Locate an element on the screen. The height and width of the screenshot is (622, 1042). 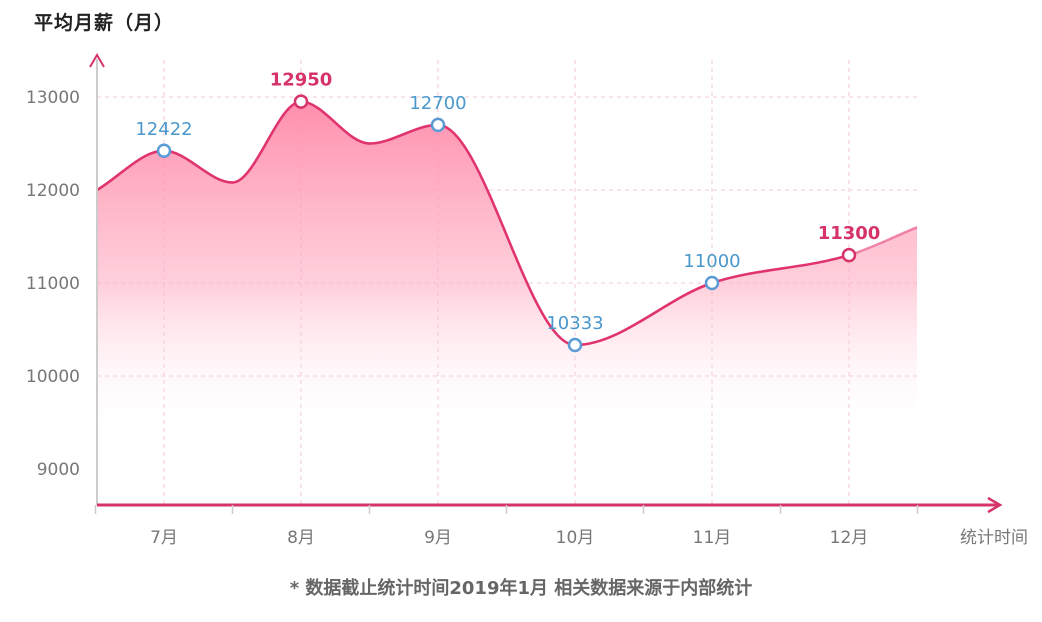
x-tick-label: 11月 is located at coordinates (712, 538).